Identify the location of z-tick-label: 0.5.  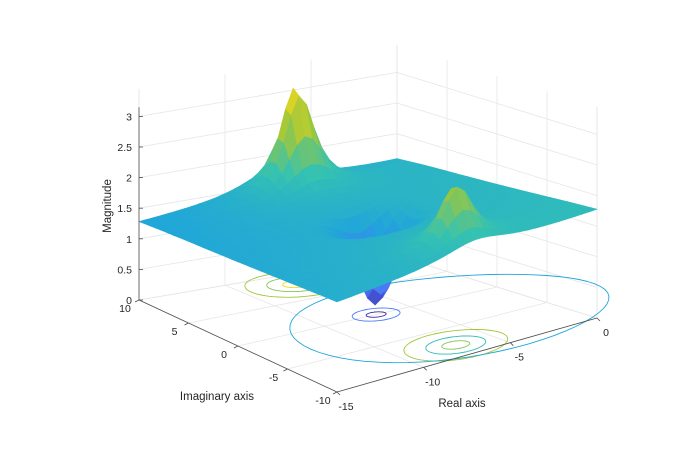
(124, 270).